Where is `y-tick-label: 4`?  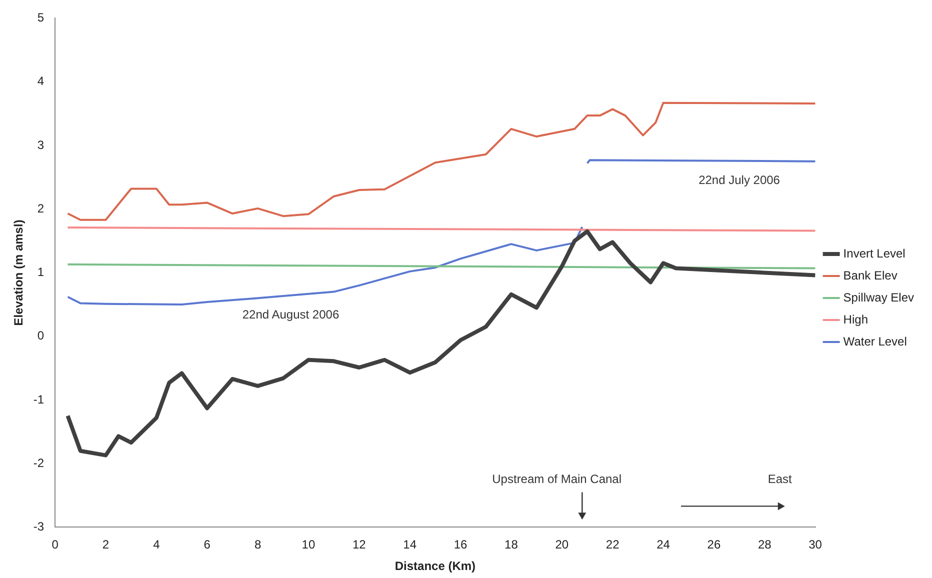
y-tick-label: 4 is located at coordinates (40, 81).